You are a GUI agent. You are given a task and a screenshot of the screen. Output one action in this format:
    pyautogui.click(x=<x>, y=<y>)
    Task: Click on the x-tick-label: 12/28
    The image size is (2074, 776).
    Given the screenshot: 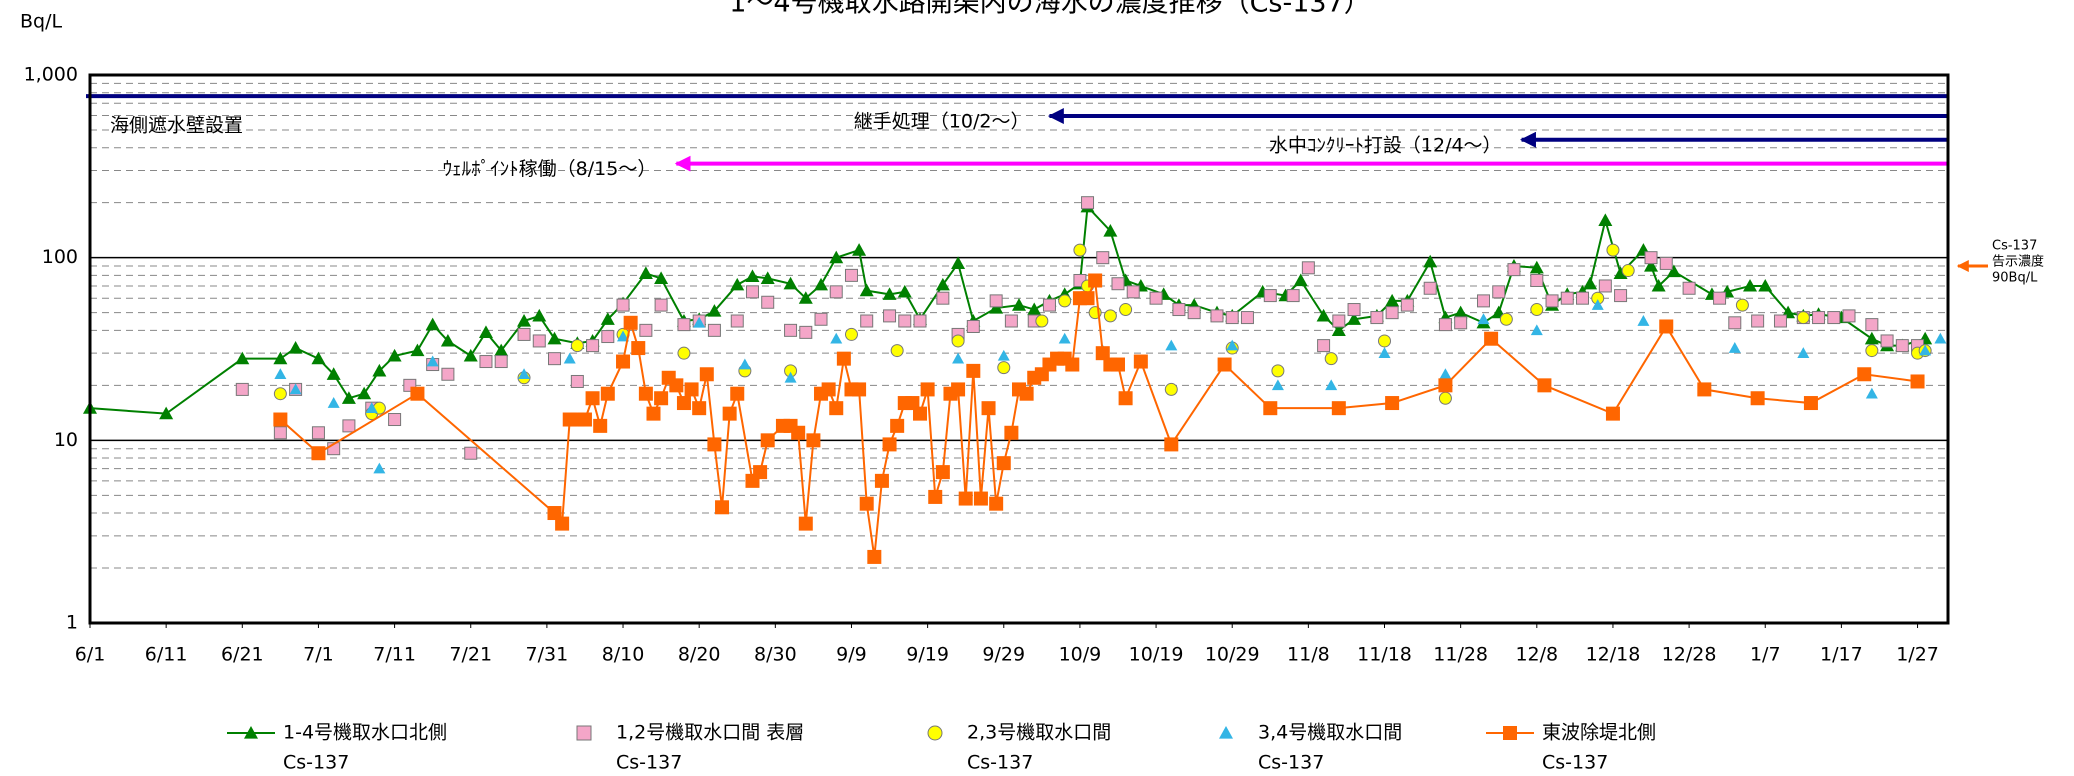 What is the action you would take?
    pyautogui.click(x=1689, y=655)
    